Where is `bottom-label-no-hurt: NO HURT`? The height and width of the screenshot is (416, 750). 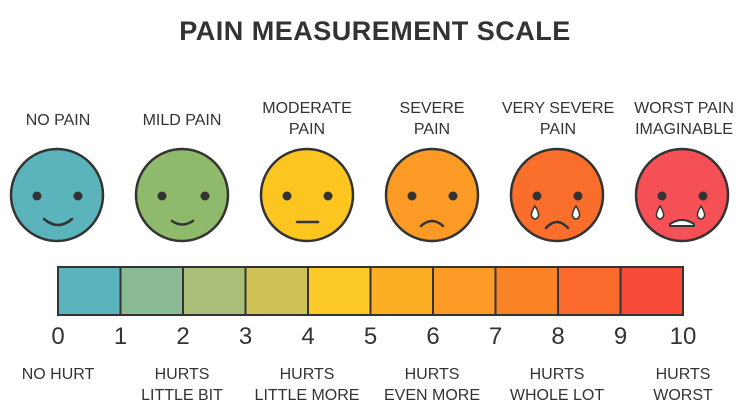
bottom-label-no-hurt: NO HURT is located at coordinates (58, 374).